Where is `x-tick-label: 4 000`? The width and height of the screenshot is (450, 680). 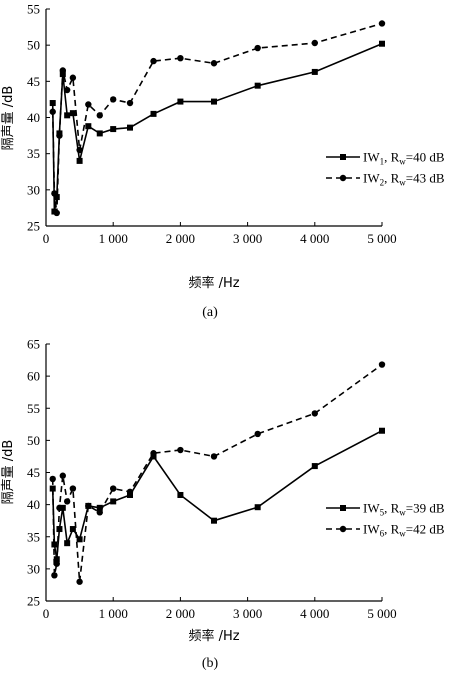
x-tick-label: 4 000 is located at coordinates (314, 613).